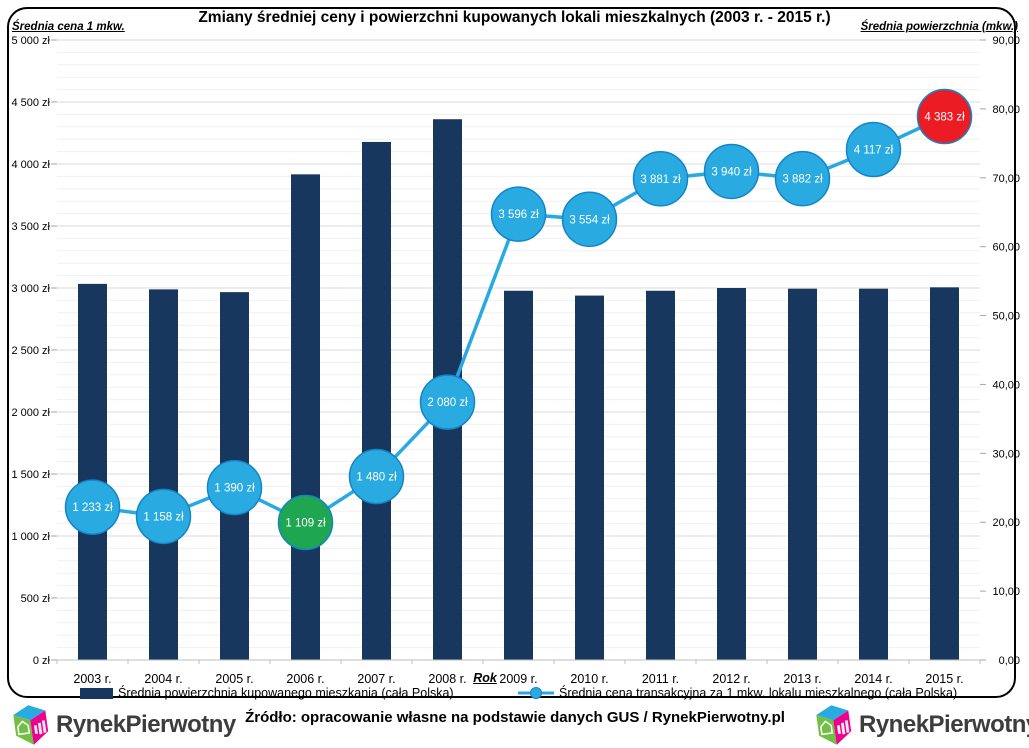 This screenshot has height=748, width=1029. What do you see at coordinates (1006, 454) in the screenshot?
I see `right-axis-tick: 30,00` at bounding box center [1006, 454].